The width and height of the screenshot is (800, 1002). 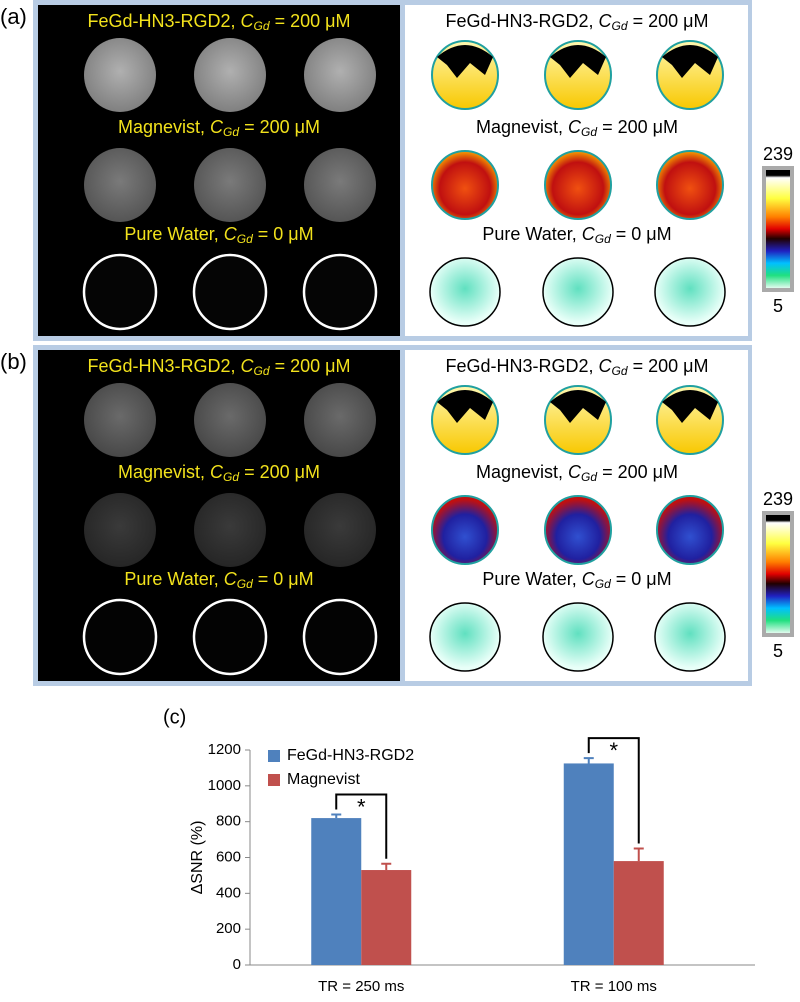 What do you see at coordinates (350, 755) in the screenshot?
I see `legend-label: FeGd-HN3-RGD2` at bounding box center [350, 755].